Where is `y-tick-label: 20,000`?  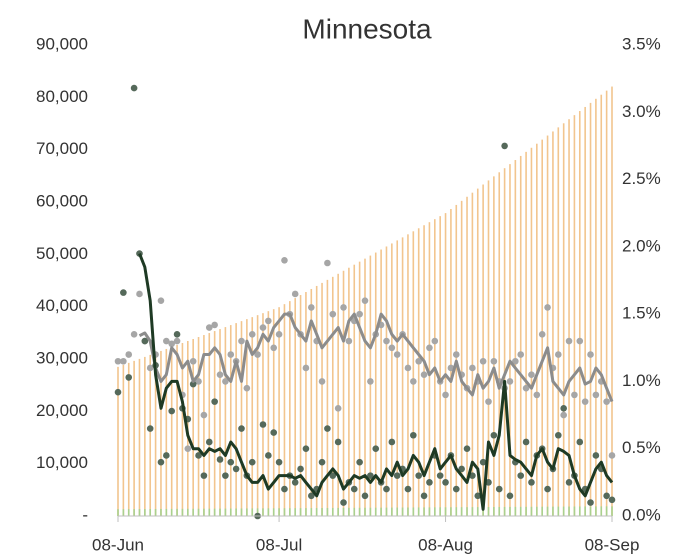 y-tick-label: 20,000 is located at coordinates (62, 410).